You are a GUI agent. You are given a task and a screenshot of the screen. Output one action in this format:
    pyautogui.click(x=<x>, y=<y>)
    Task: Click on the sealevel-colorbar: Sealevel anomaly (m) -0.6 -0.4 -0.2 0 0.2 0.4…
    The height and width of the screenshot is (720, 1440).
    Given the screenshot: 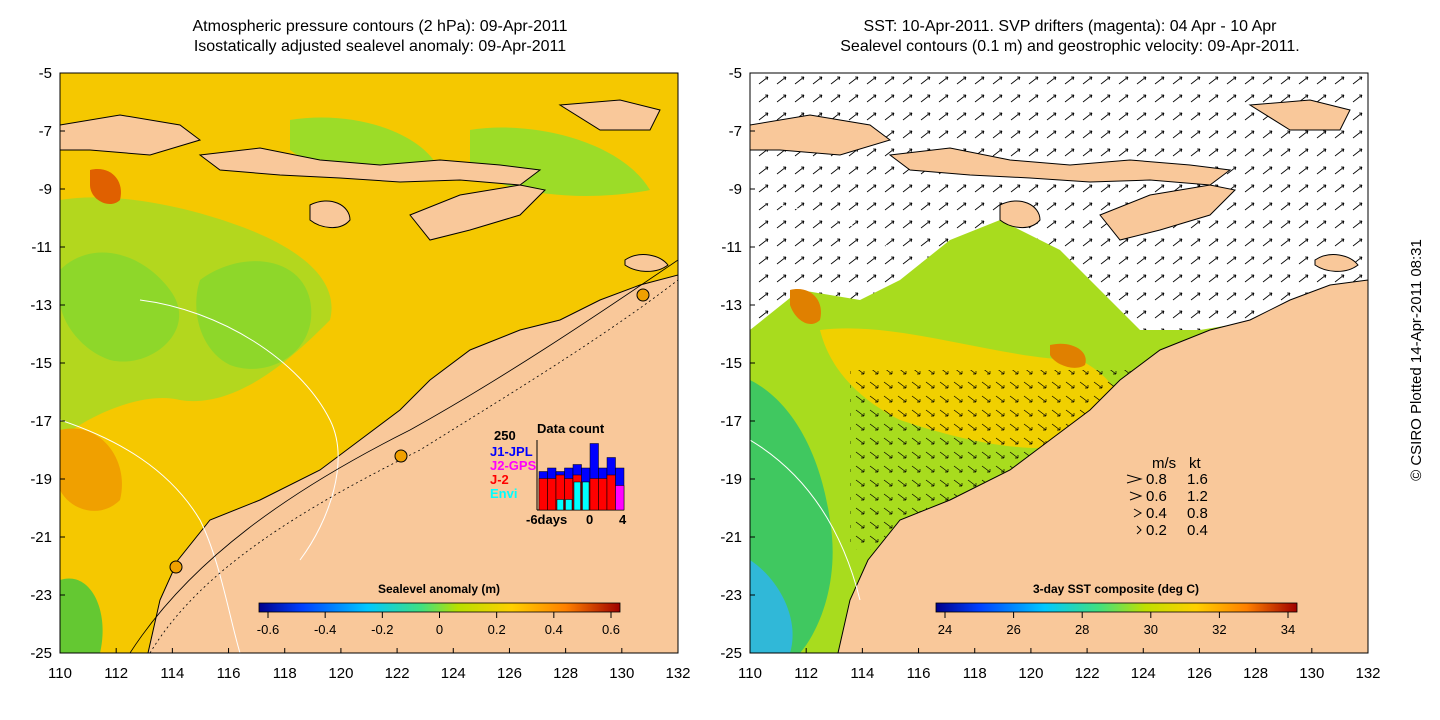 What is the action you would take?
    pyautogui.click(x=439, y=609)
    